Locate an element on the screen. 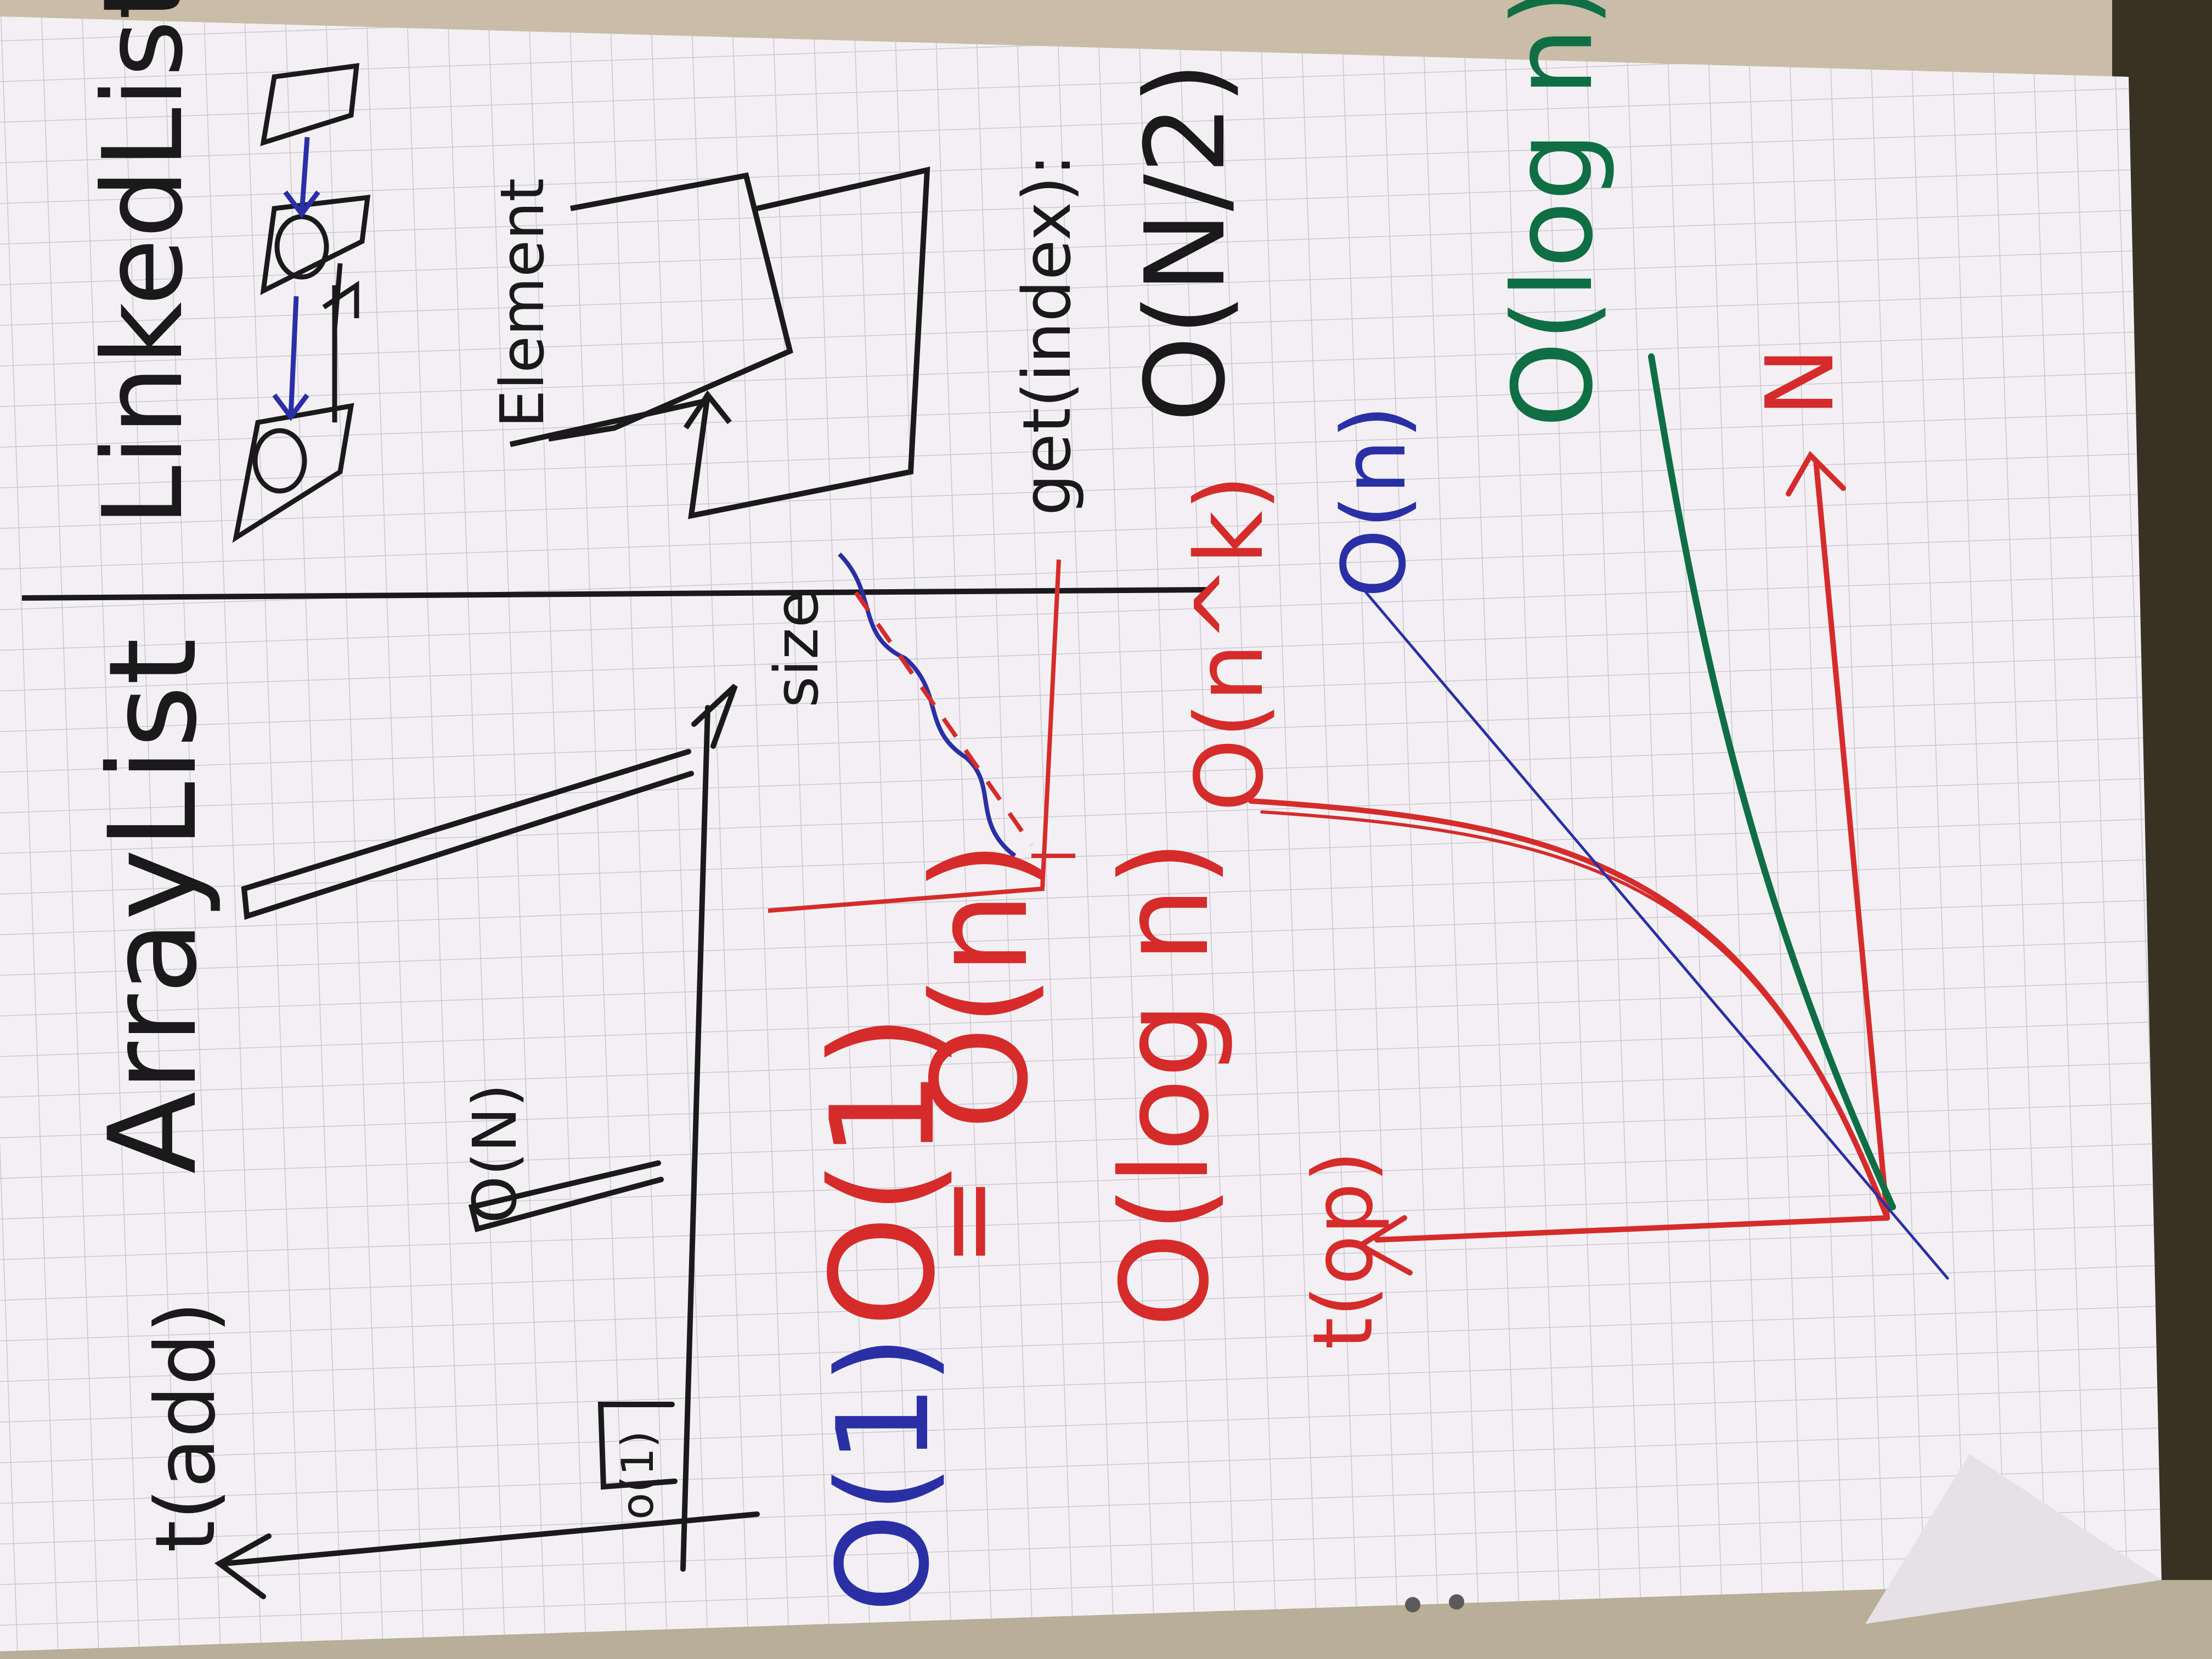 This screenshot has width=2212, height=1659. add-chart is located at coordinates (487, 1142).